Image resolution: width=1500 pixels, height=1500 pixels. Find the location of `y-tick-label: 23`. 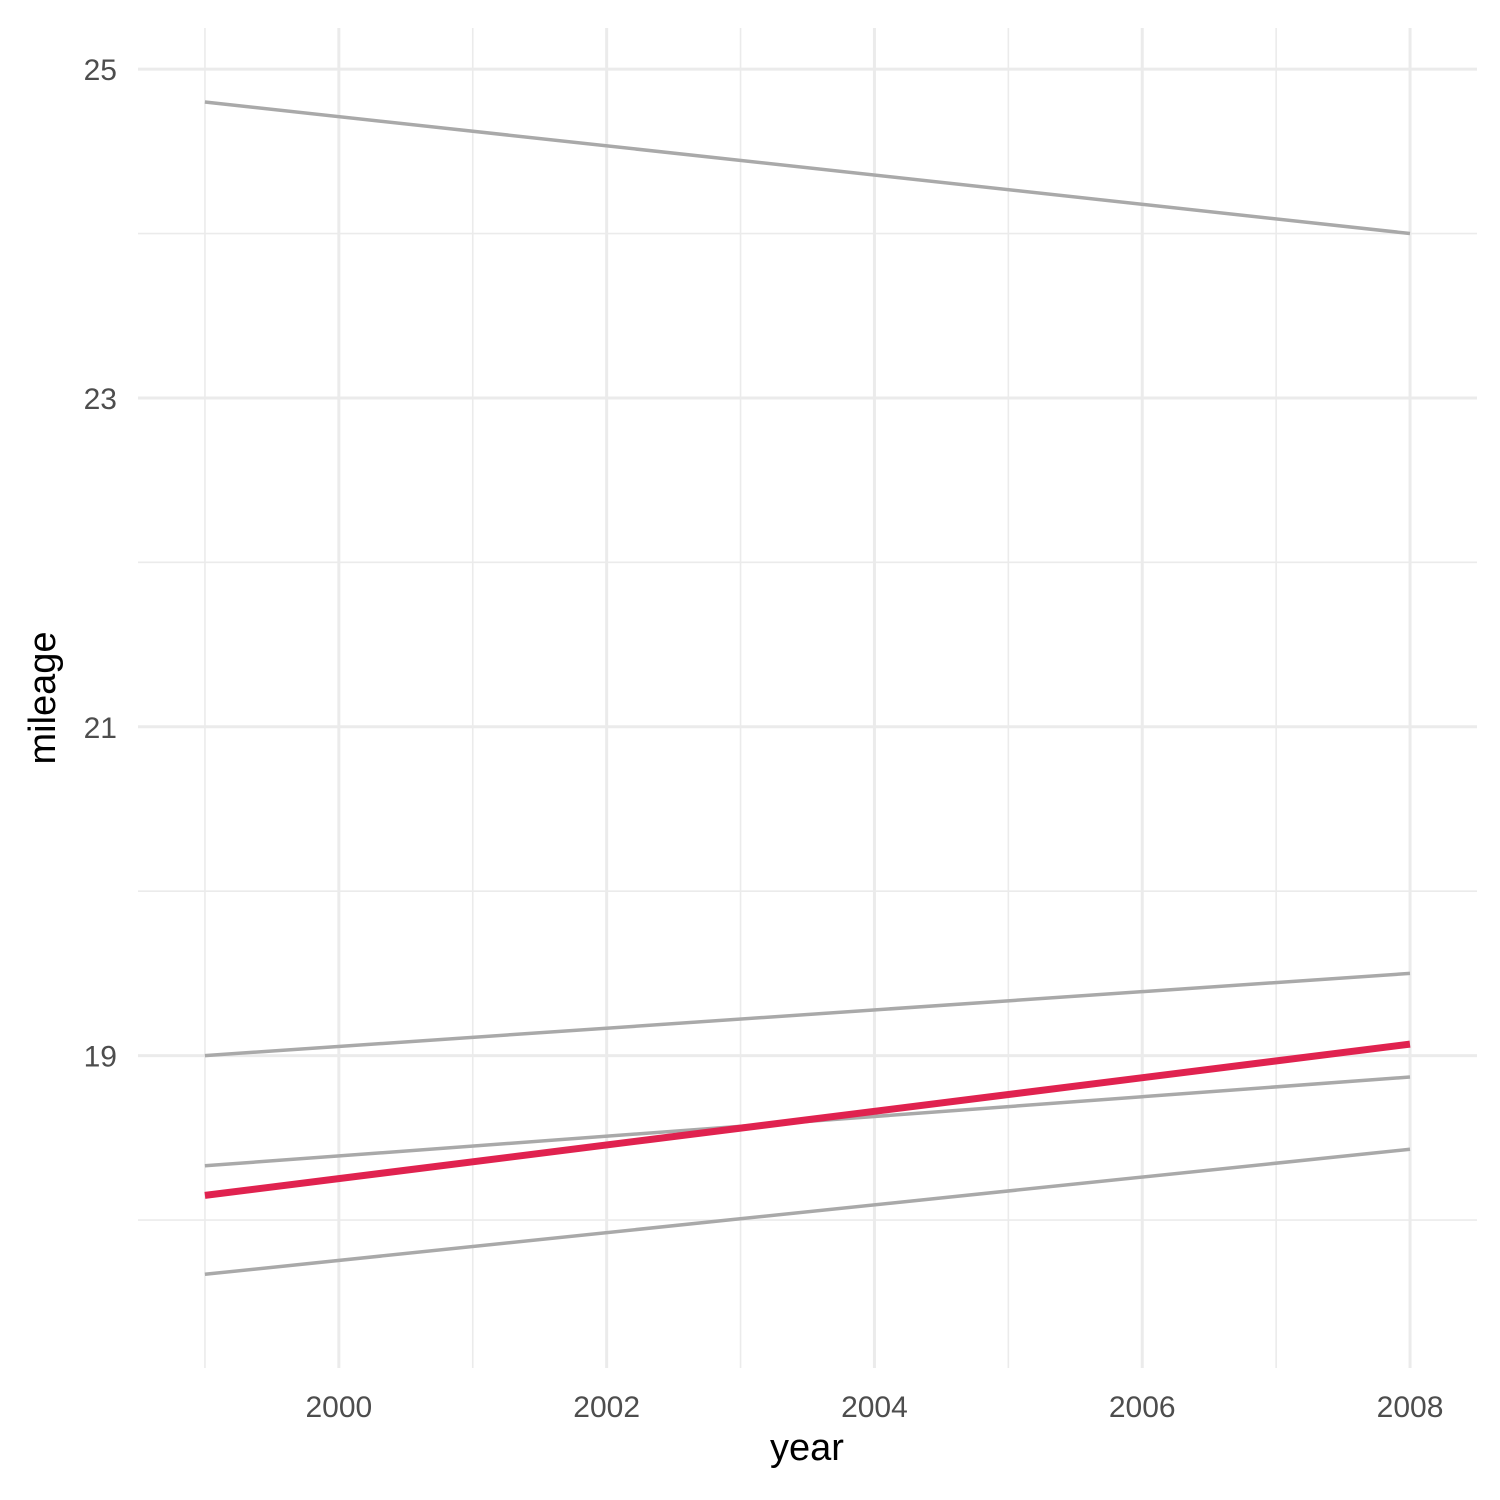

y-tick-label: 23 is located at coordinates (100, 399).